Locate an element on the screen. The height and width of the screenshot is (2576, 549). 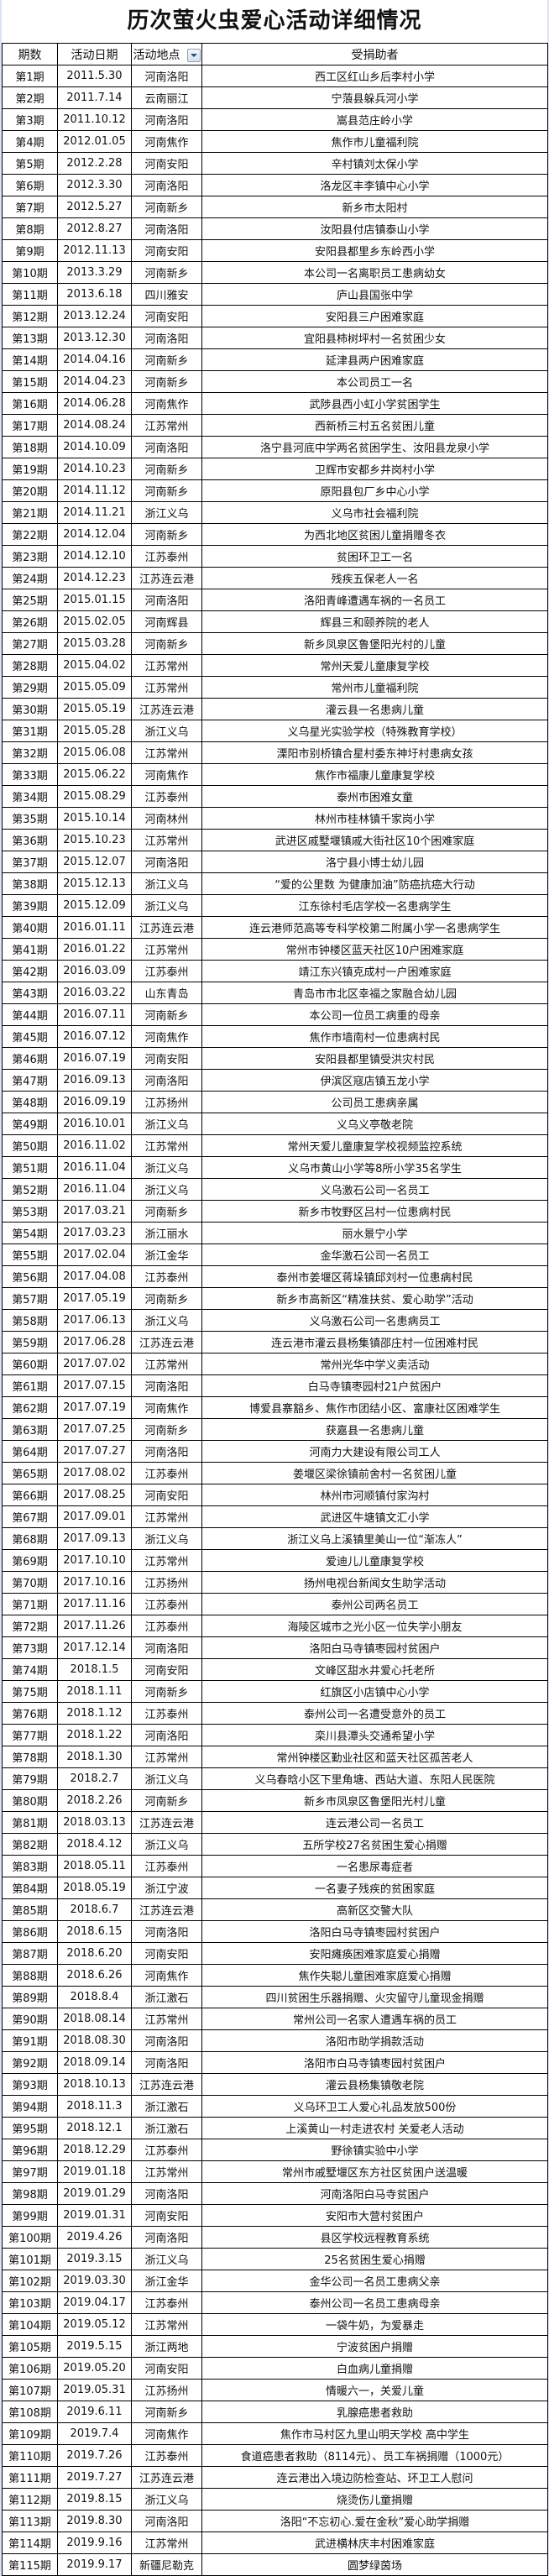
table-row: 第4期 2012.01.05 河南焦作 焦作市儿童福利院 is located at coordinates (275, 141).